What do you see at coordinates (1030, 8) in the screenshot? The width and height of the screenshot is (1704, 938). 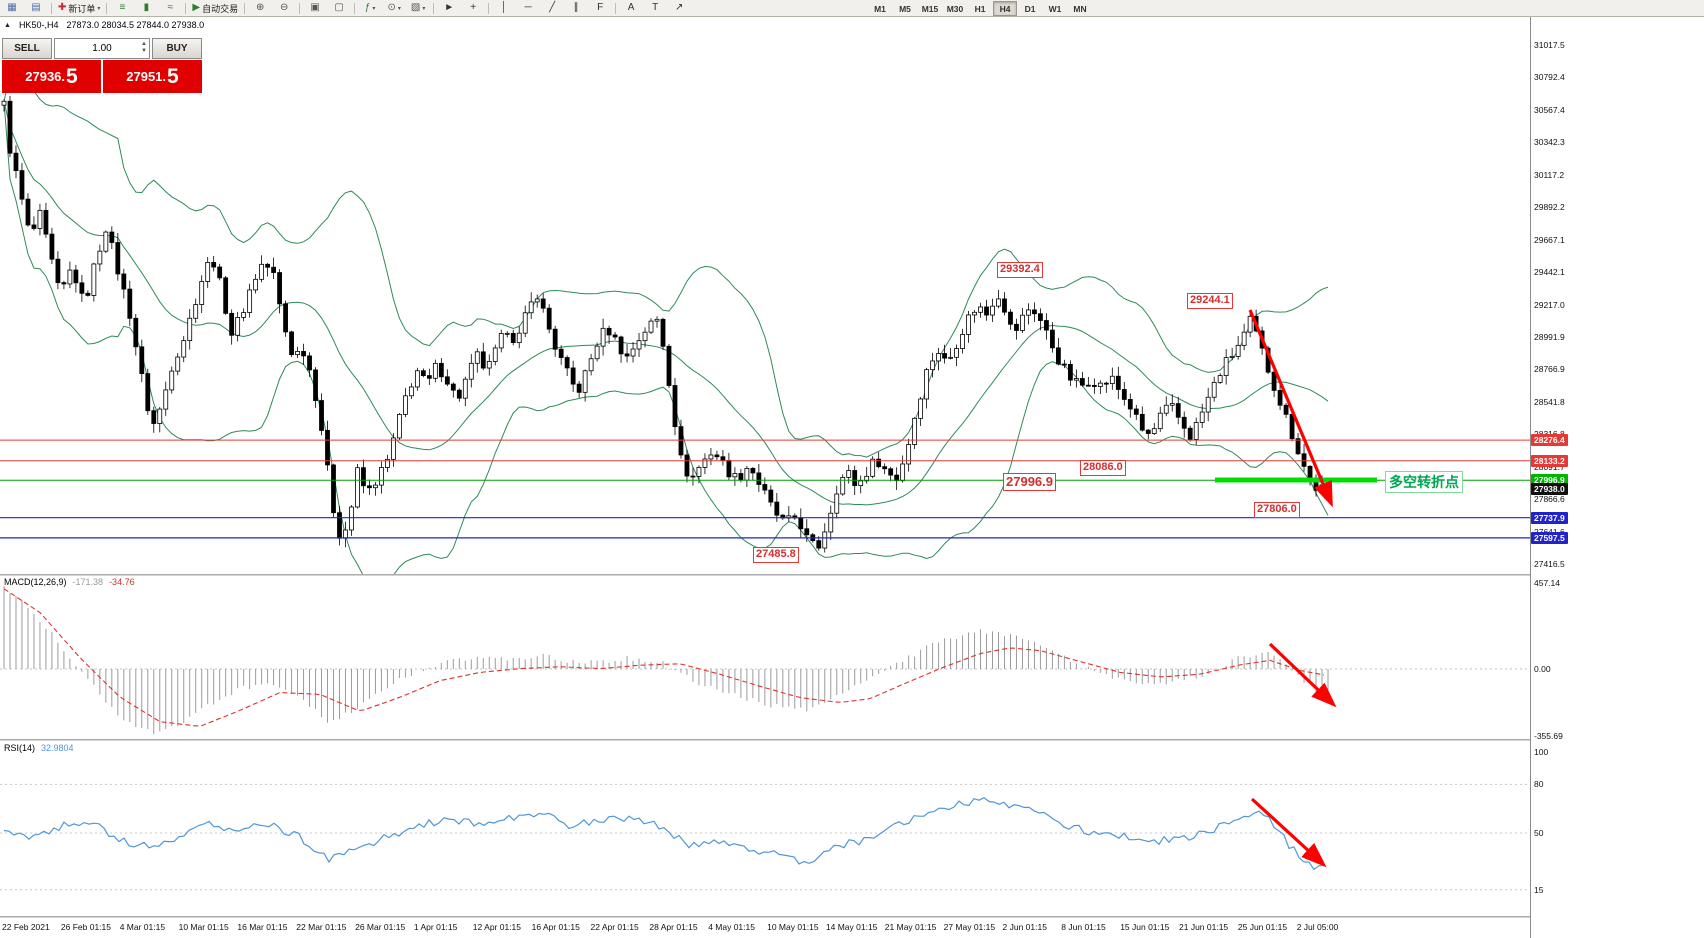 I see `timeframe-d1: D1` at bounding box center [1030, 8].